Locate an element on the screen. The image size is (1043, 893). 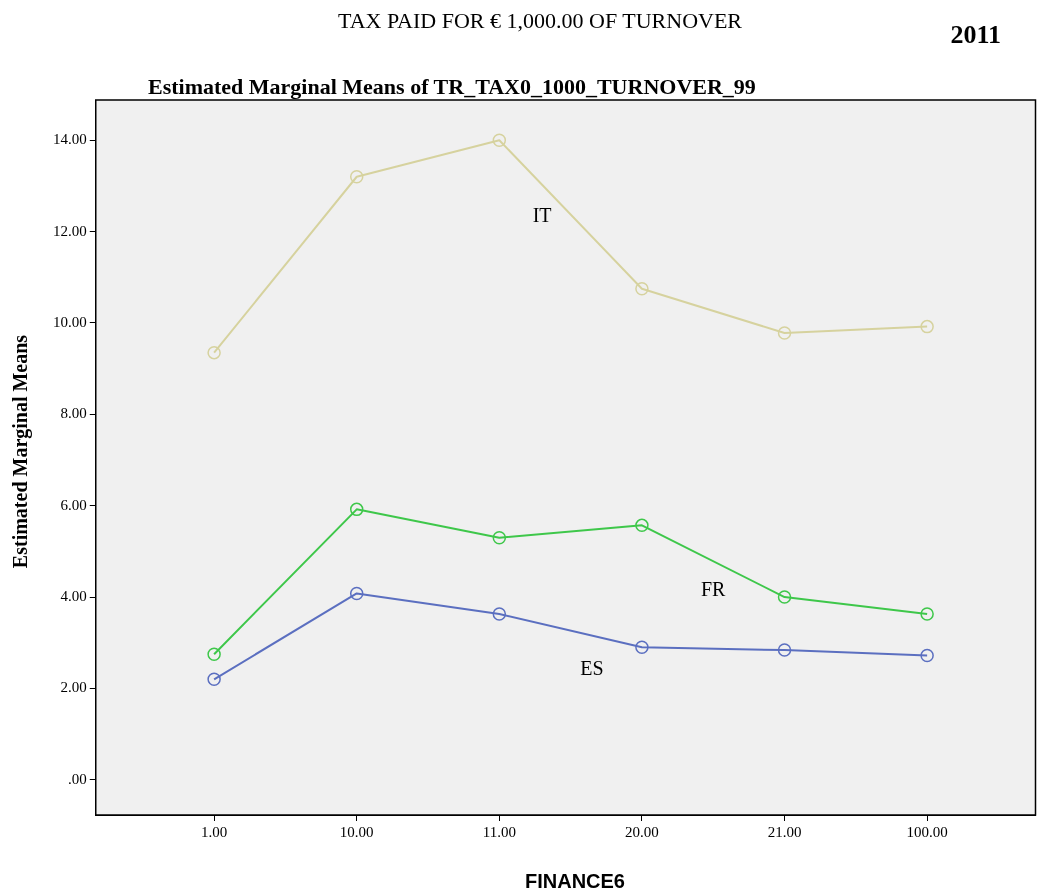
x-tick-label: 10.00 is located at coordinates (356, 831).